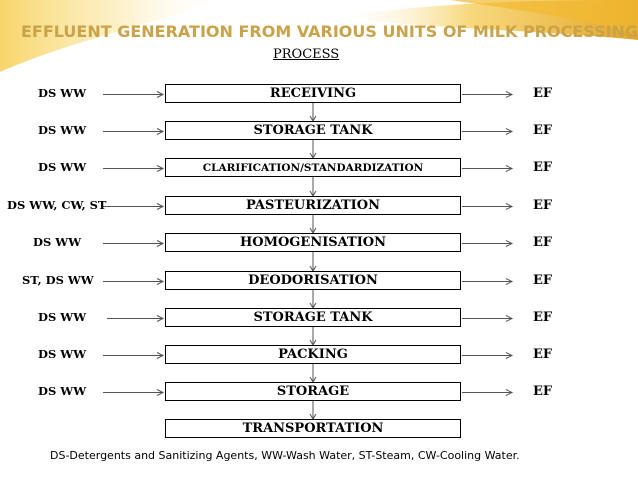 The image size is (638, 478). What do you see at coordinates (543, 317) in the screenshot?
I see `output-label-storage-tank-2: EF` at bounding box center [543, 317].